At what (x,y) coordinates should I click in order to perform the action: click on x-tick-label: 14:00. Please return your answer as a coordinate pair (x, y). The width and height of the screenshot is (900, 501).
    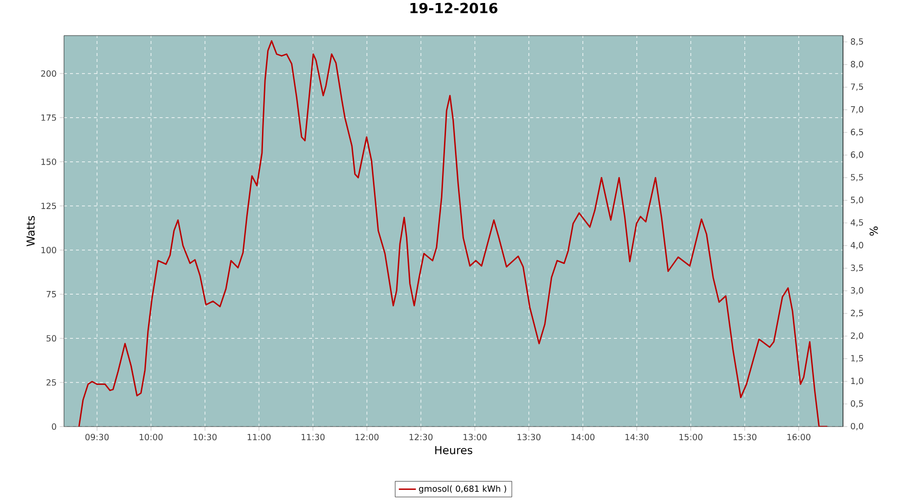
    Looking at the image, I should click on (583, 437).